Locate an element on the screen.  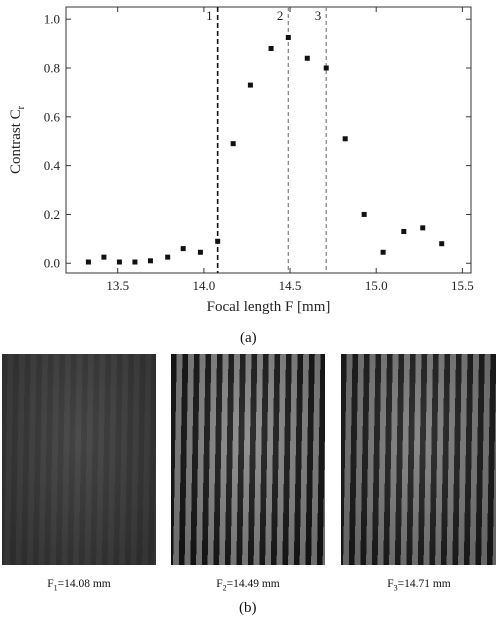
photo-caption-2: F2=14.49 mm is located at coordinates (248, 585).